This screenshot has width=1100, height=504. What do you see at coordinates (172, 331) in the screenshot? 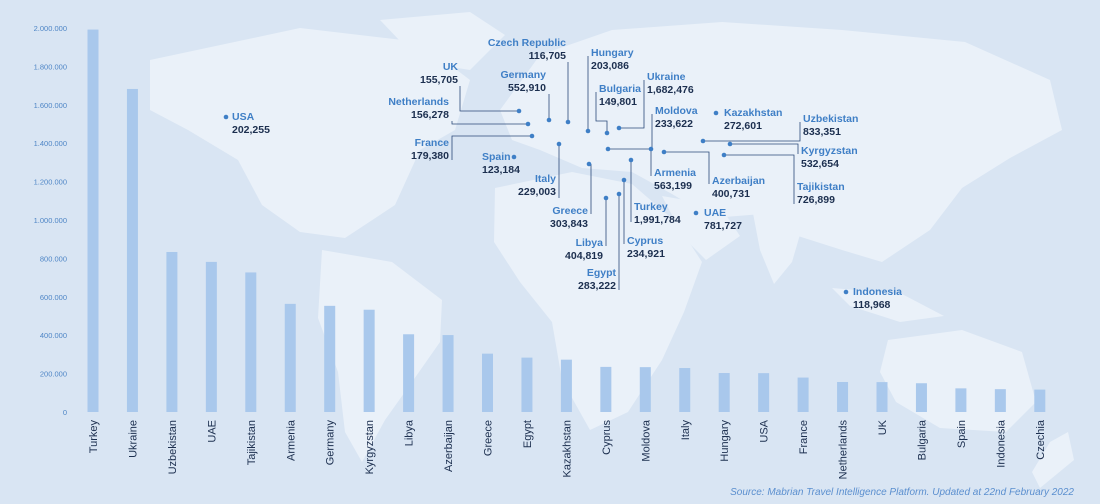
I see `bar-uzbekistan` at bounding box center [172, 331].